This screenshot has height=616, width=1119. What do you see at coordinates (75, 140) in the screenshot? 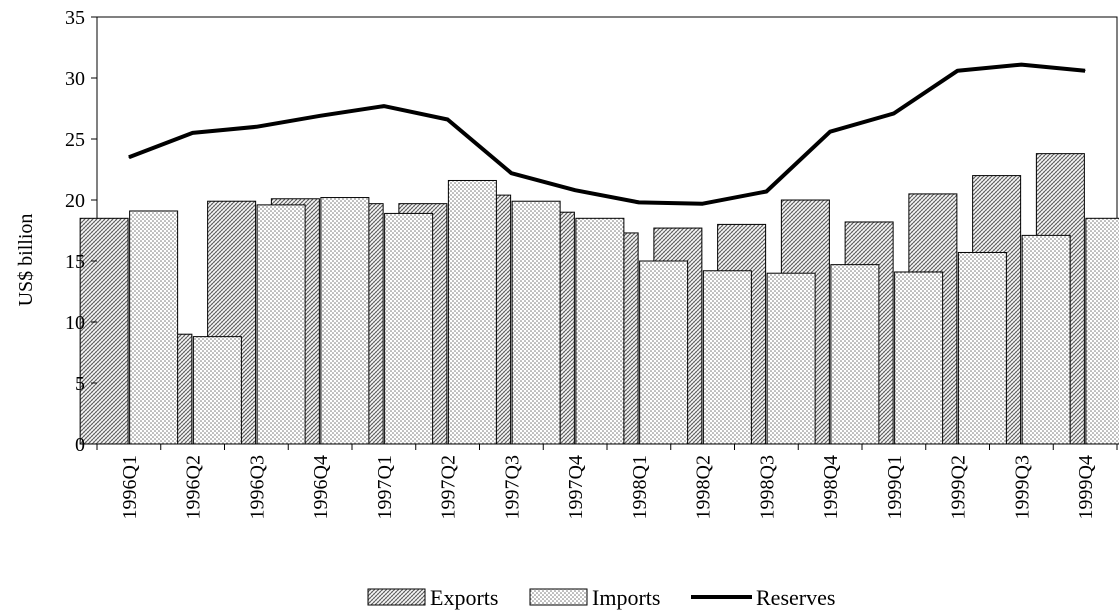
I see `y-tick-label-25: 25` at bounding box center [75, 140].